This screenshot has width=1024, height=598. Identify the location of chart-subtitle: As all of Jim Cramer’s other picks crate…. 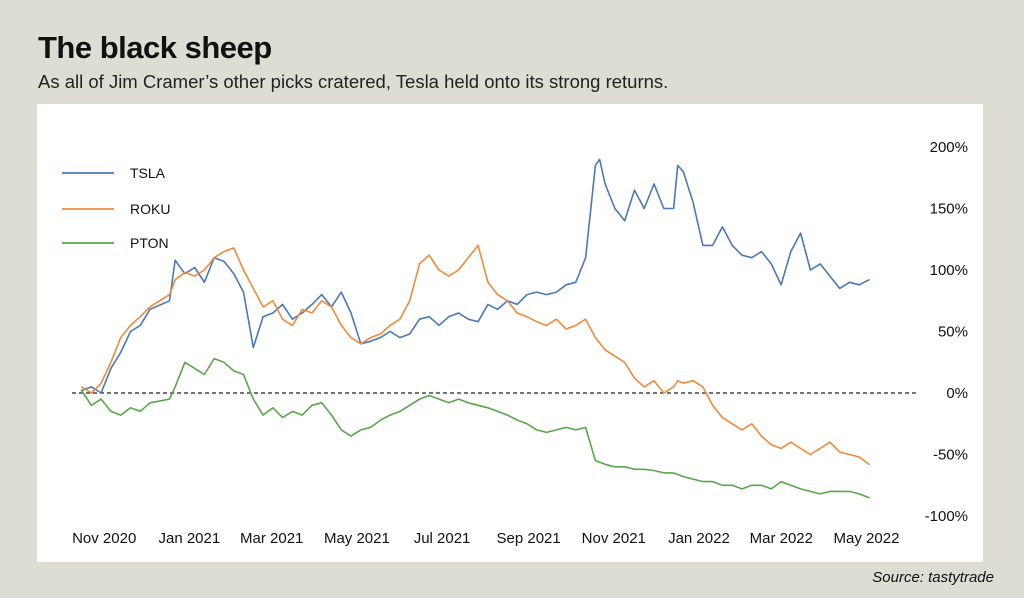
(353, 81).